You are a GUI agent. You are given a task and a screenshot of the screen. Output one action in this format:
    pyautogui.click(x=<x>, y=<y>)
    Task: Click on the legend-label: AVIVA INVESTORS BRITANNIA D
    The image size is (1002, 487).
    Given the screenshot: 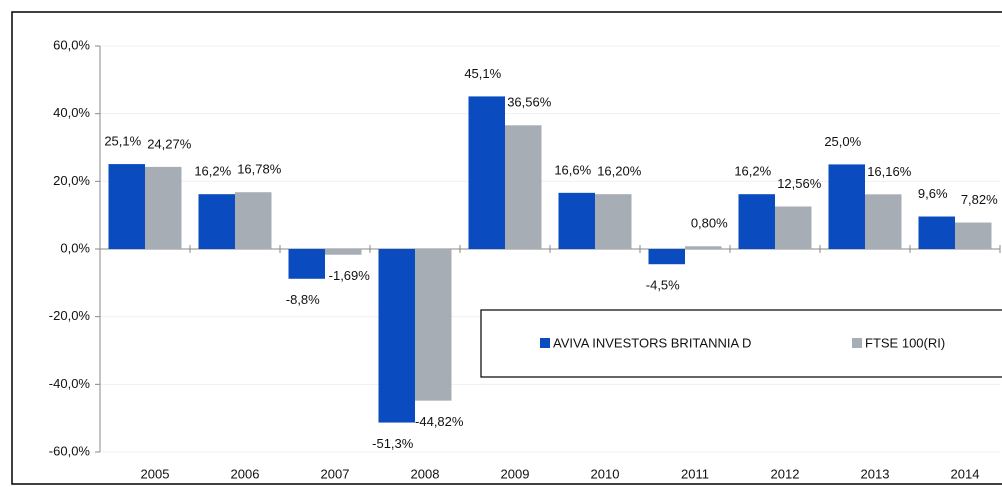 What is the action you would take?
    pyautogui.click(x=652, y=342)
    